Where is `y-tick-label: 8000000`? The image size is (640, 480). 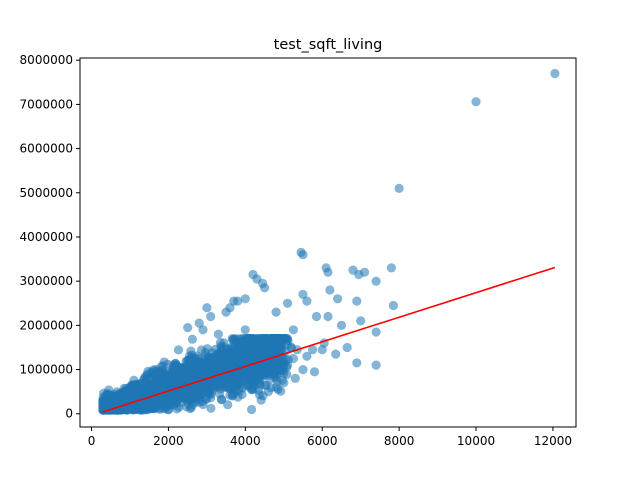 y-tick-label: 8000000 is located at coordinates (46, 60).